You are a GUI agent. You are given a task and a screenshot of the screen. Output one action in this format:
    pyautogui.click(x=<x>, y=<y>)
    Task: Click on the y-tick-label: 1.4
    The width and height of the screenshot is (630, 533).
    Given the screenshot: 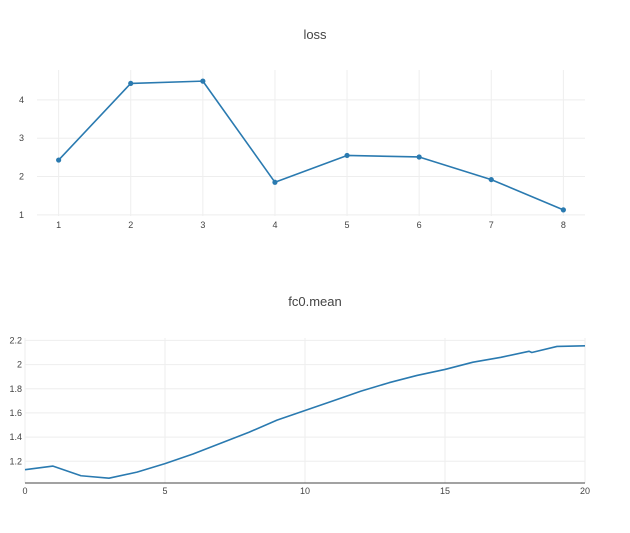 What is the action you would take?
    pyautogui.click(x=15, y=437)
    